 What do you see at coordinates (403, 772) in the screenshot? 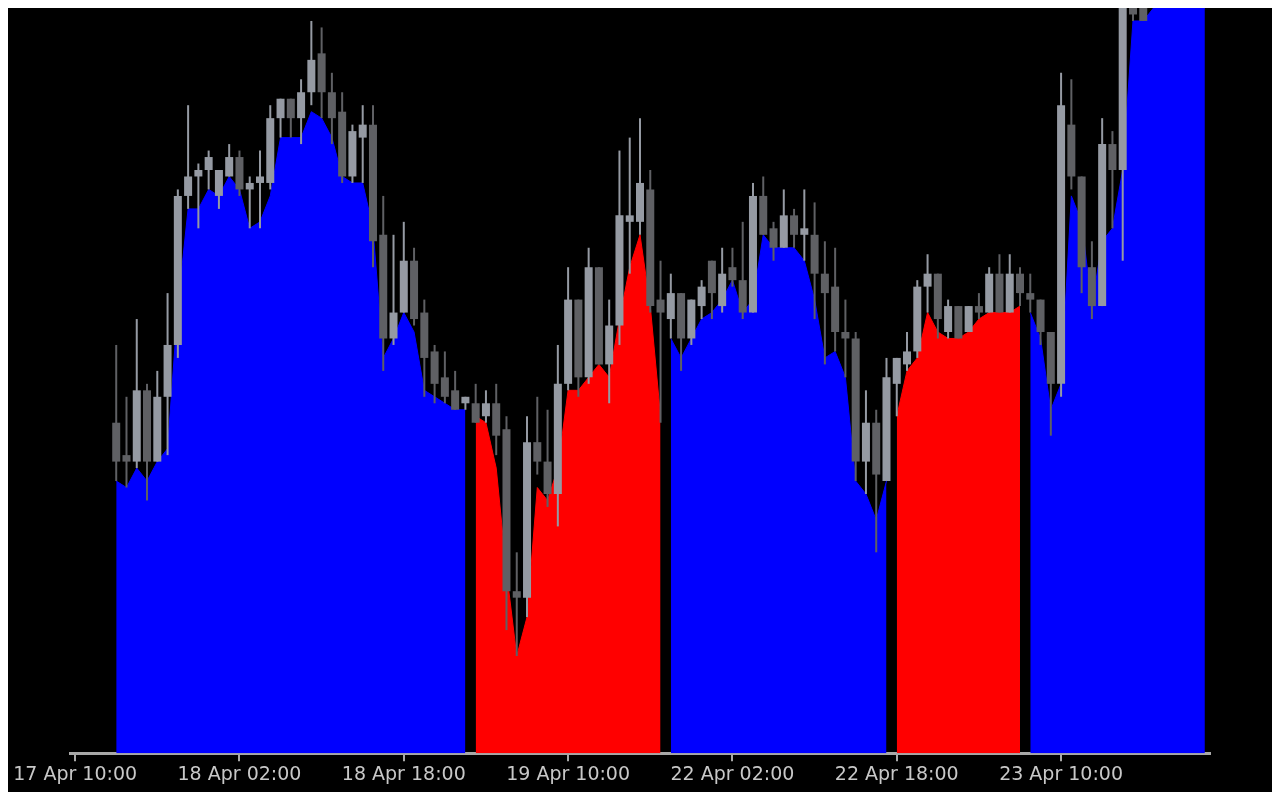
I see `x-tick-label: 18 Apr 18:00` at bounding box center [403, 772].